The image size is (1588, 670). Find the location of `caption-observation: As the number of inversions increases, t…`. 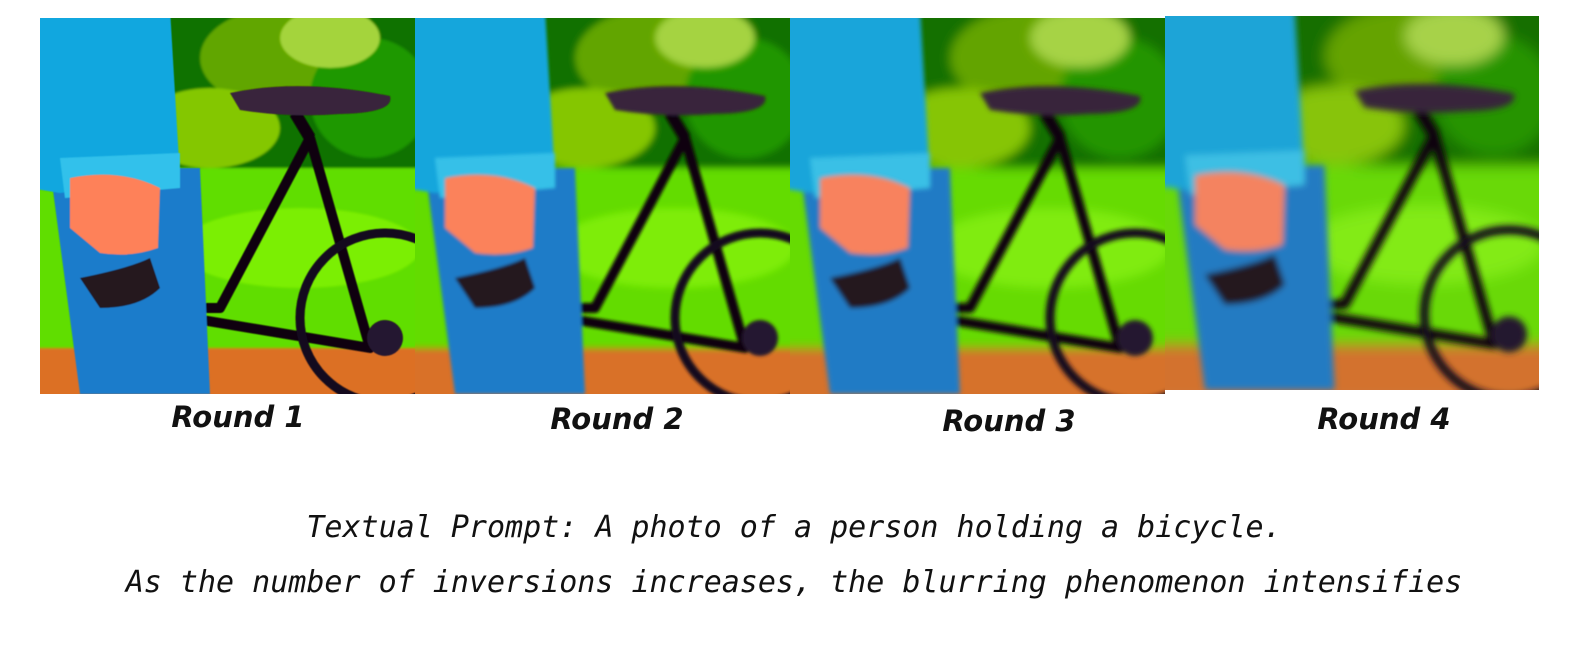

caption-observation: As the number of inversions increases, t… is located at coordinates (794, 582).